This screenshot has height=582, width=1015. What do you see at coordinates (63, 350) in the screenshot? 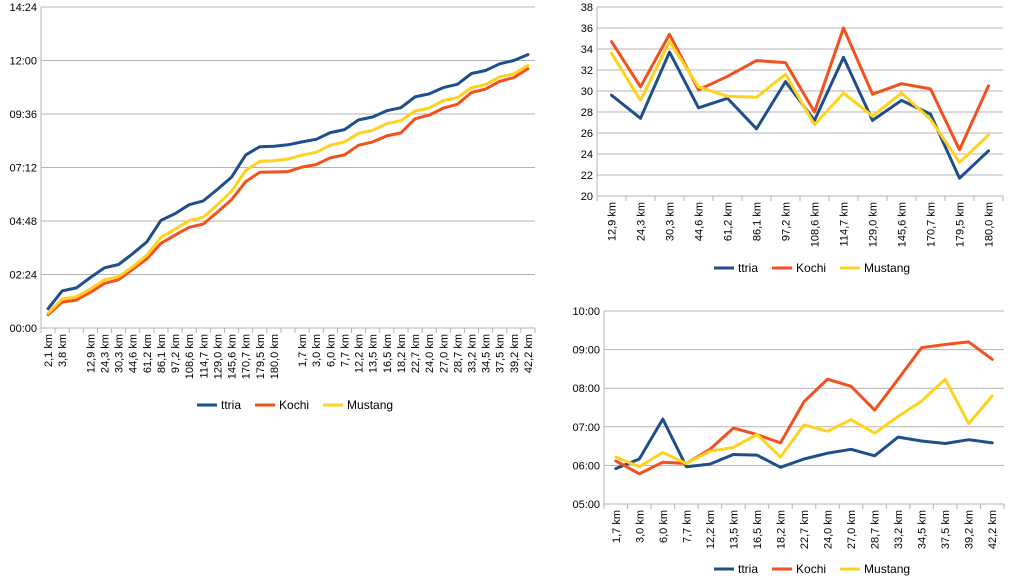
I see `x-tick-label: 3,8 km` at bounding box center [63, 350].